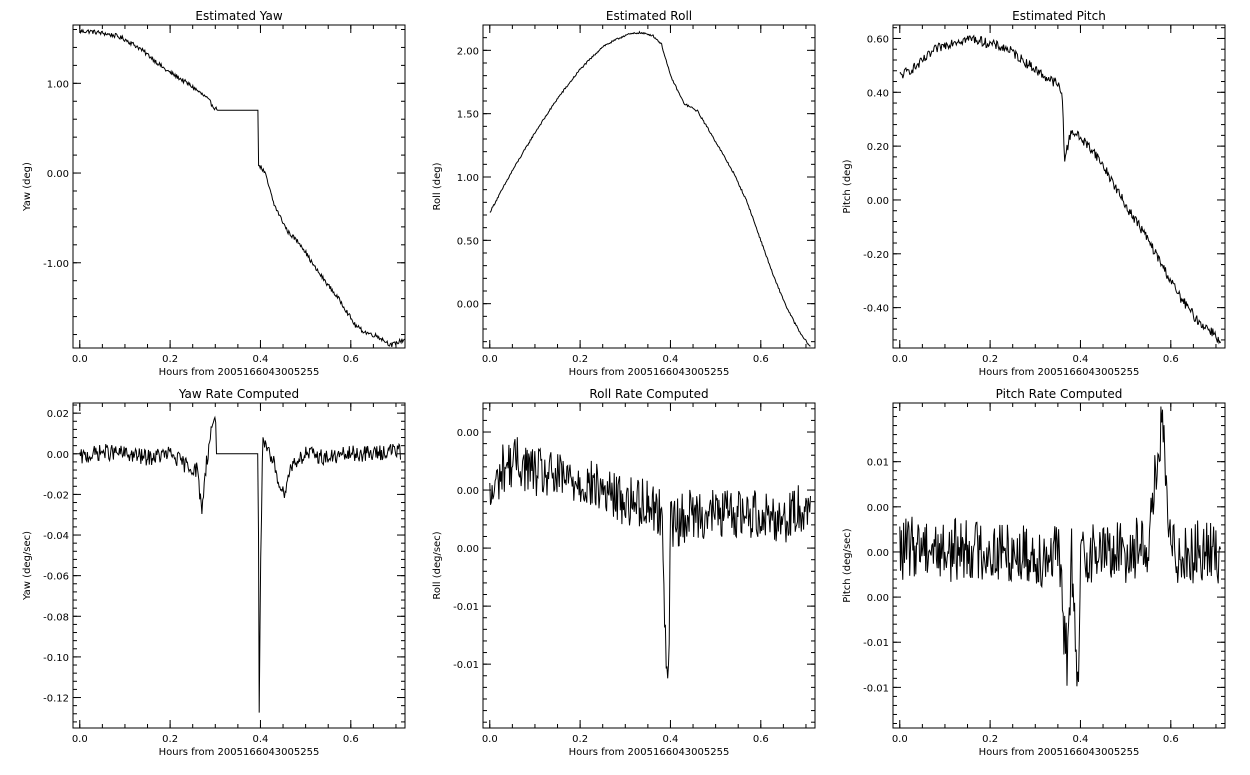  Describe the element at coordinates (876, 255) in the screenshot. I see `chart-2-ytick-label: -0.20` at that location.